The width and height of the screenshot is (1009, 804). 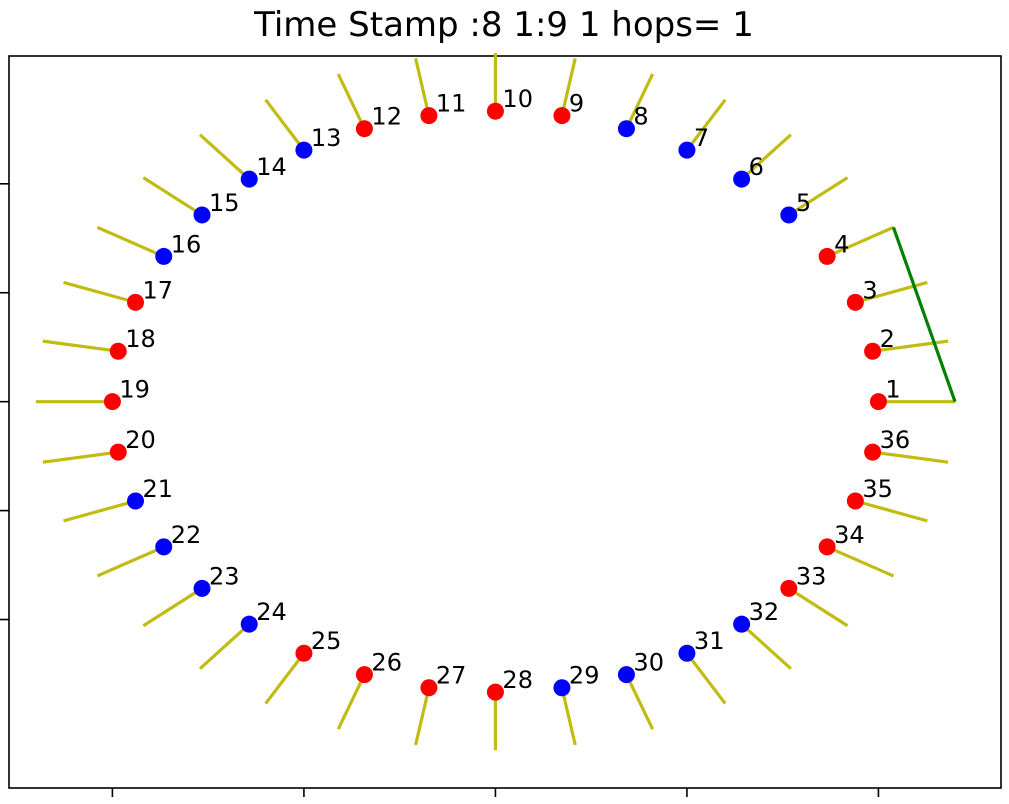 What do you see at coordinates (640, 117) in the screenshot?
I see `node-label-8: 8` at bounding box center [640, 117].